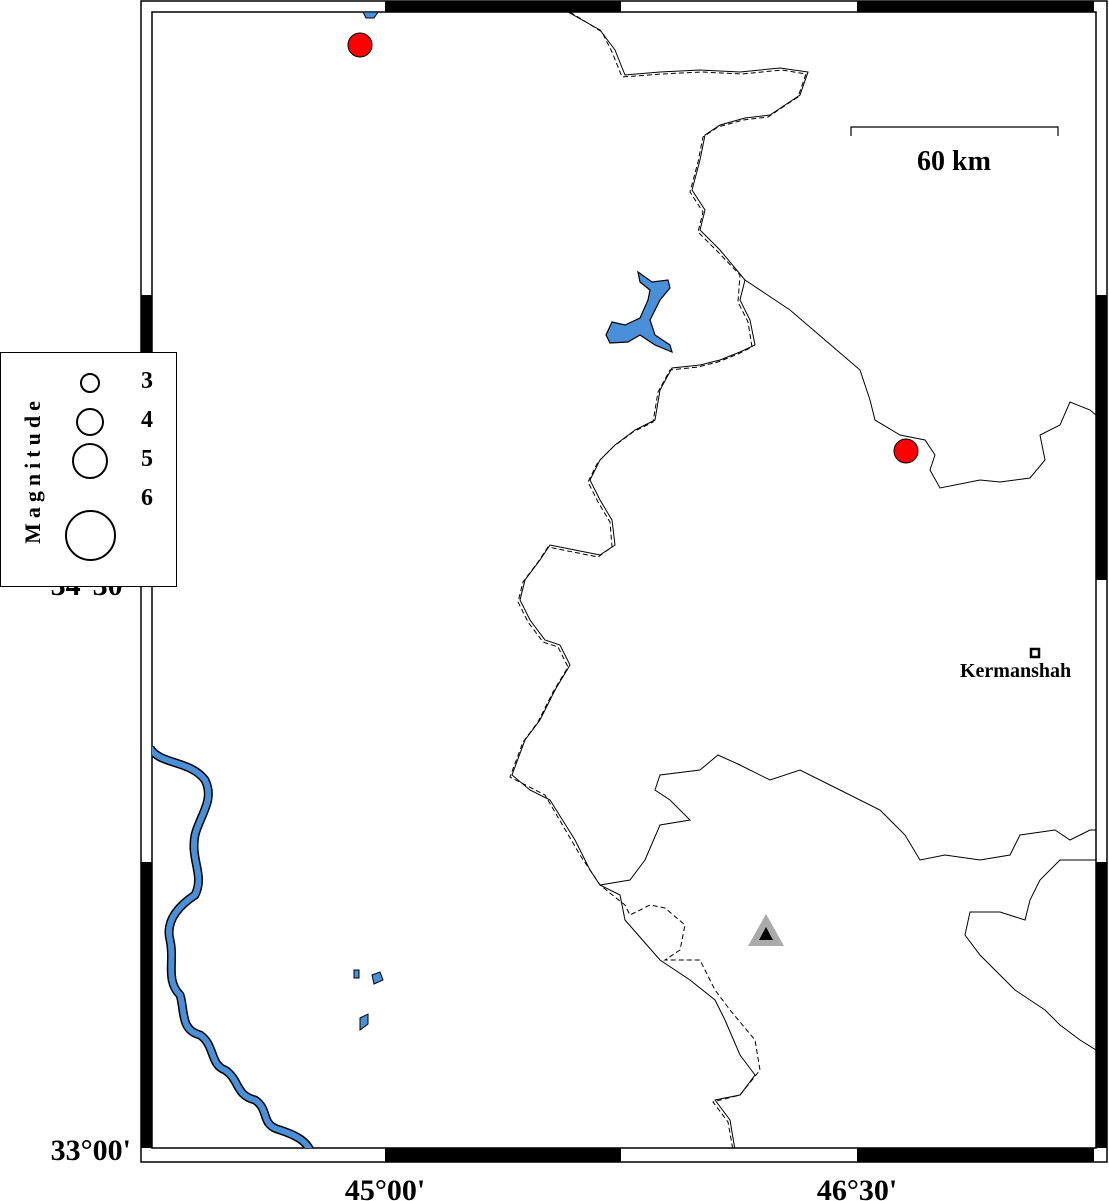  What do you see at coordinates (91, 1150) in the screenshot?
I see `y-tick-label: 33°00'` at bounding box center [91, 1150].